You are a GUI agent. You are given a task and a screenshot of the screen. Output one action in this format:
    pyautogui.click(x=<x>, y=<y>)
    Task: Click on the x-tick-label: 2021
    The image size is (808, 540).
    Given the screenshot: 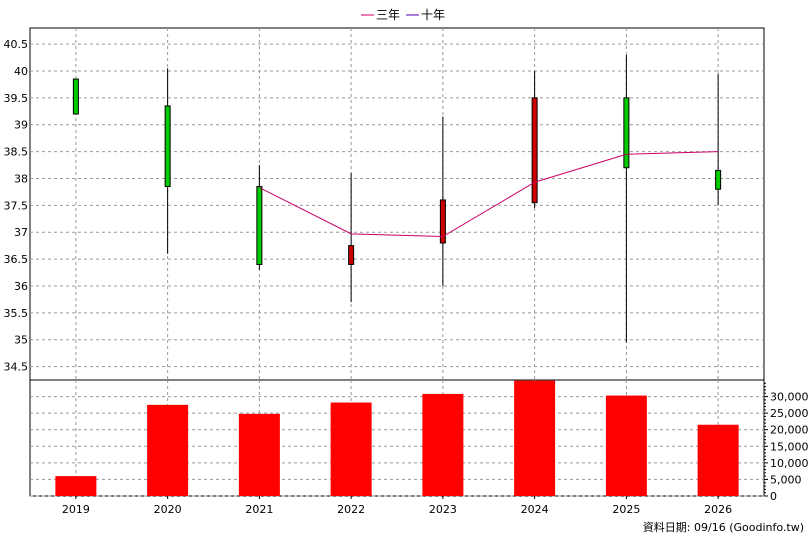 What is the action you would take?
    pyautogui.click(x=259, y=509)
    